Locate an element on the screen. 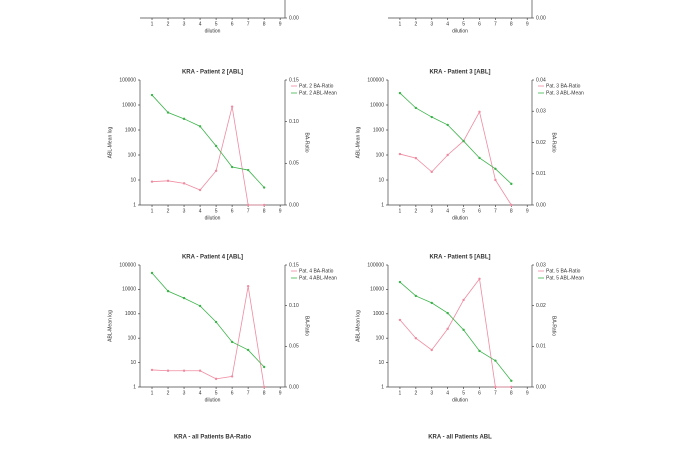  legend-label: Pat. 2 BA-Ratio is located at coordinates (316, 86).